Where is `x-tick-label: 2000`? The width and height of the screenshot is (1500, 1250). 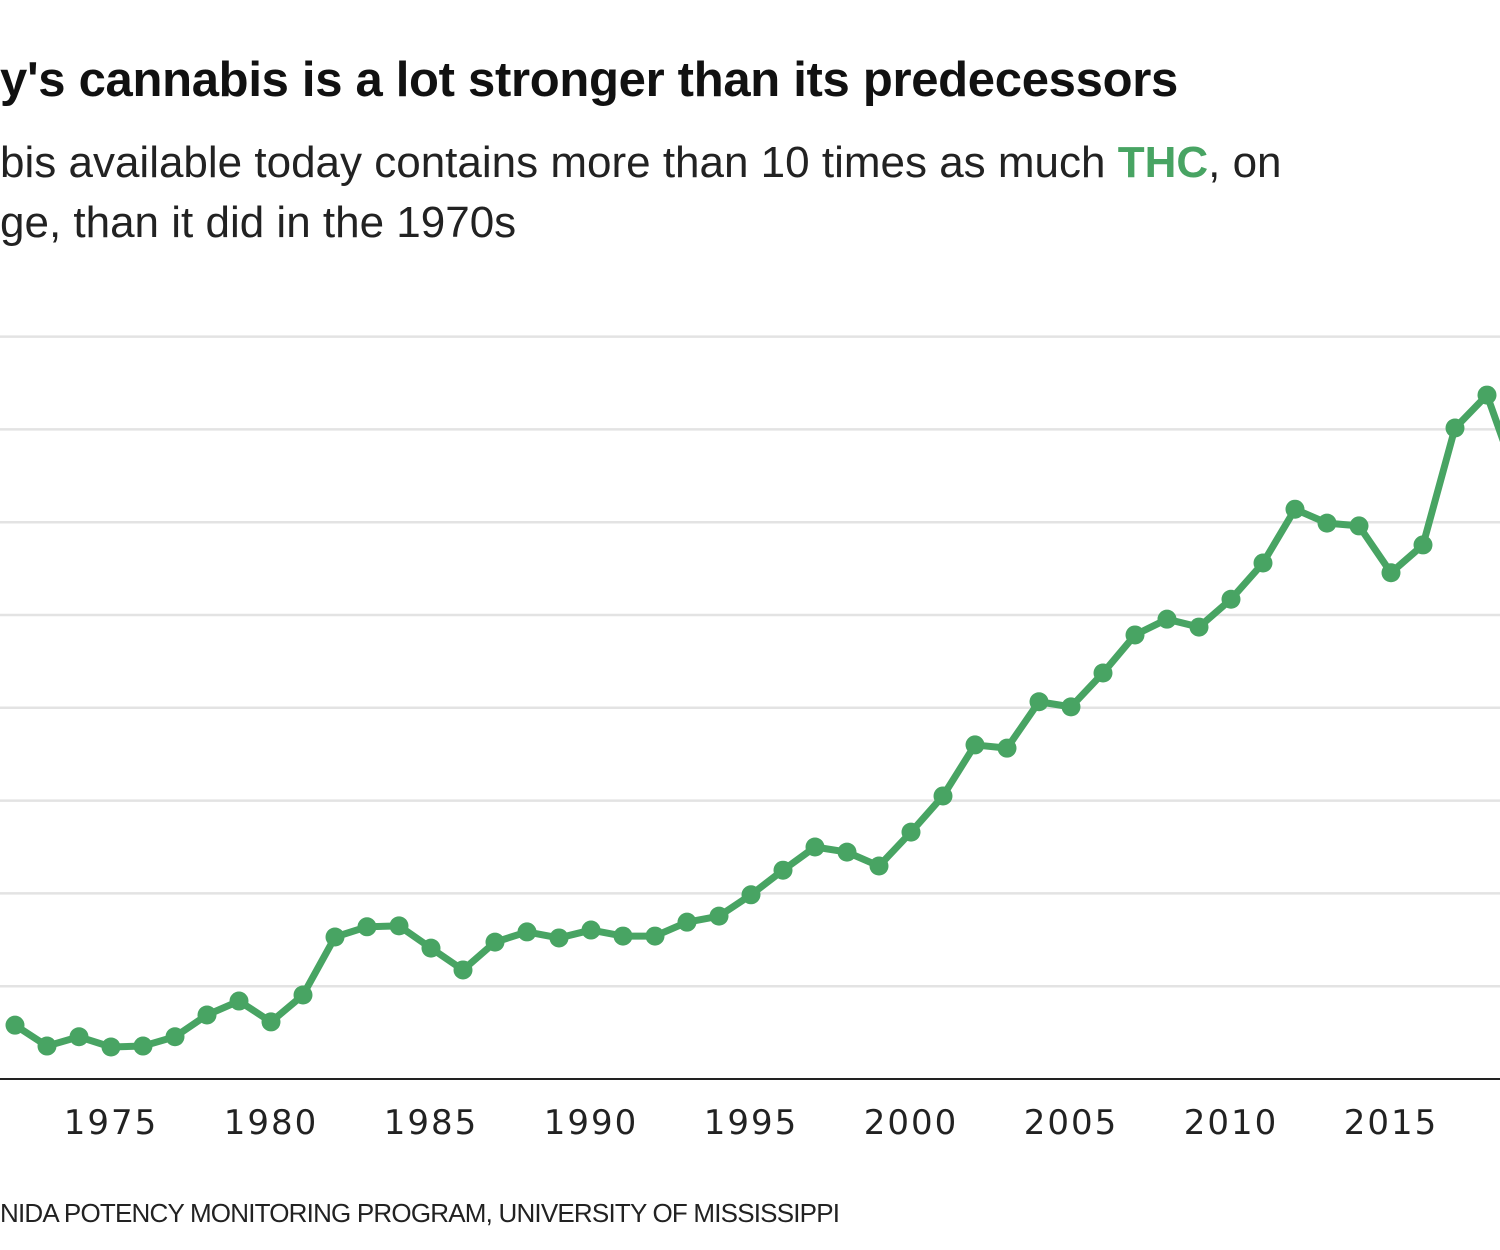
x-tick-label: 2000 is located at coordinates (911, 1123).